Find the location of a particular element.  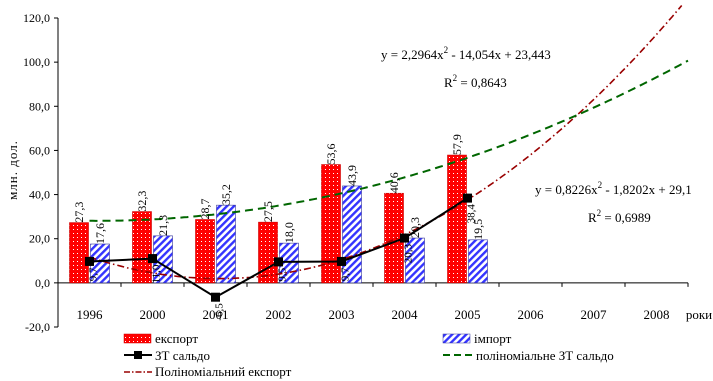

x-tick-label: 2007 is located at coordinates (594, 314).